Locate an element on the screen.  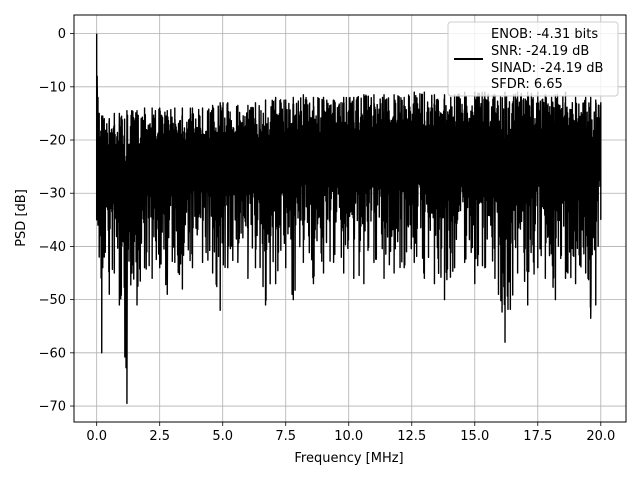
x-tick-label: 10.0 is located at coordinates (348, 436).